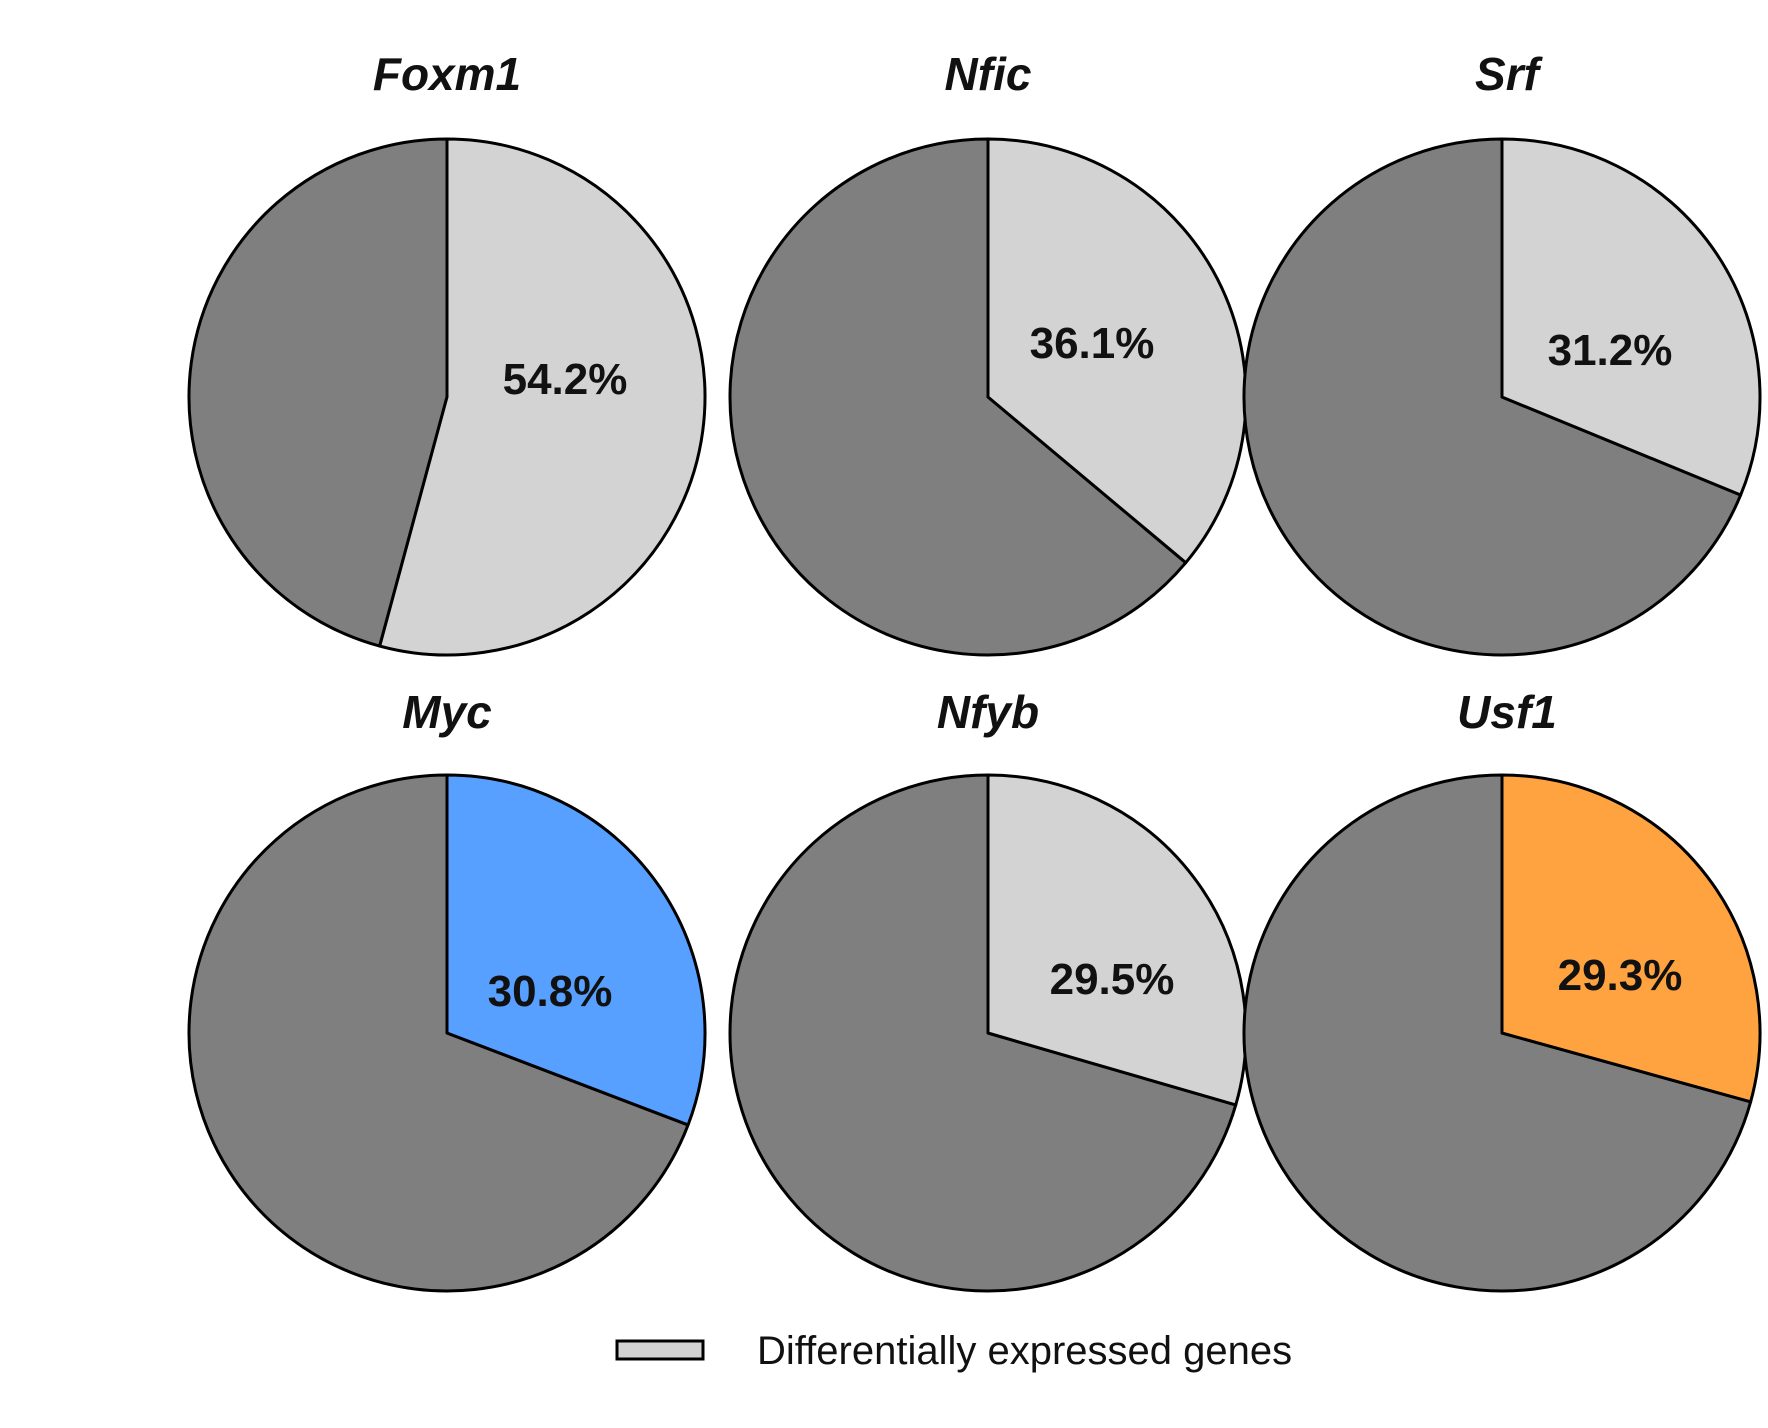  I want to click on pie-value-label-usf1: 29.3%, so click(1620, 975).